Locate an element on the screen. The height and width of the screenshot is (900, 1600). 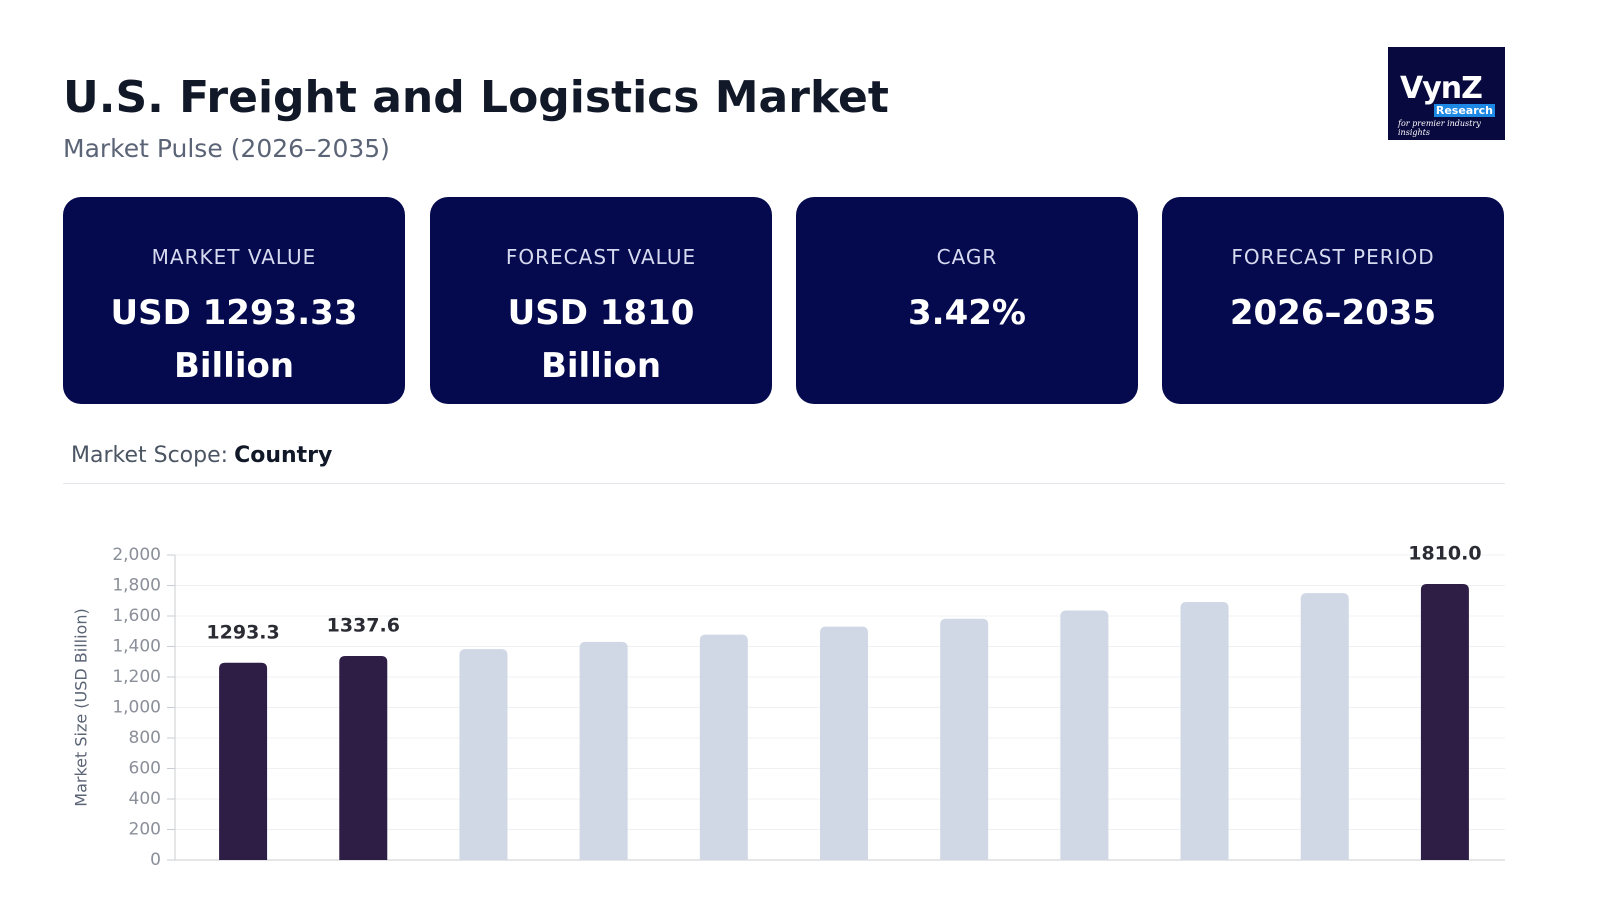
y-tick-label: 1,000 is located at coordinates (136, 708).